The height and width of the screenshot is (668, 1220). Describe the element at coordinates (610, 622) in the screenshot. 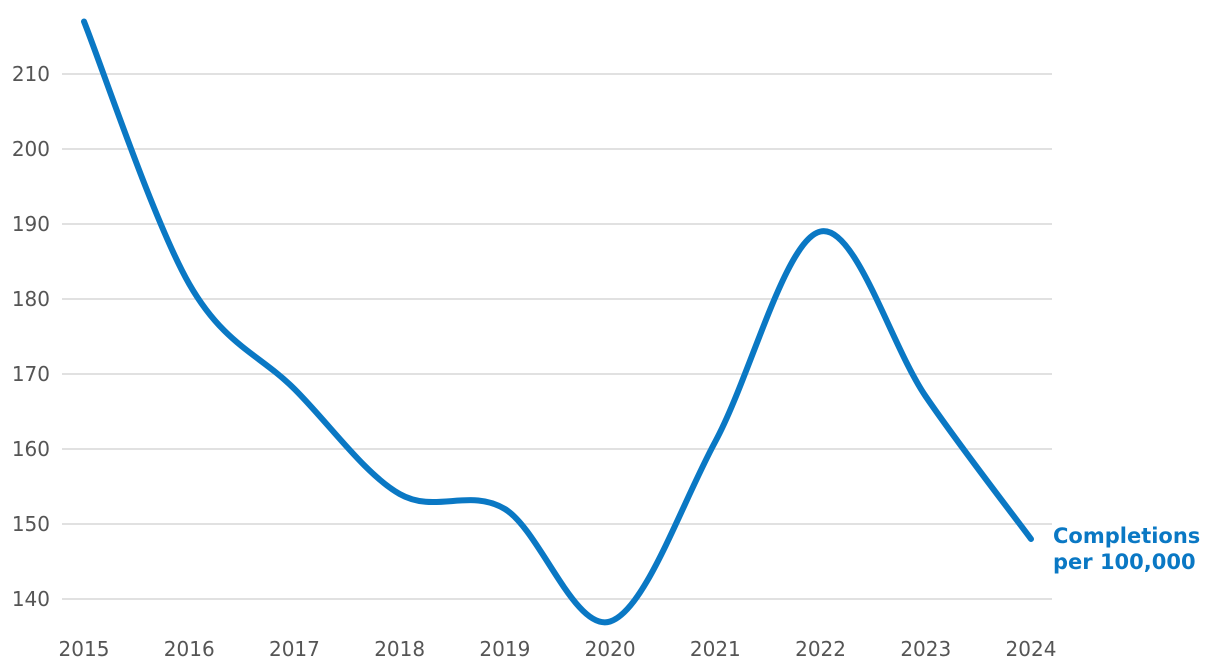

I see `data-point-2020` at that location.